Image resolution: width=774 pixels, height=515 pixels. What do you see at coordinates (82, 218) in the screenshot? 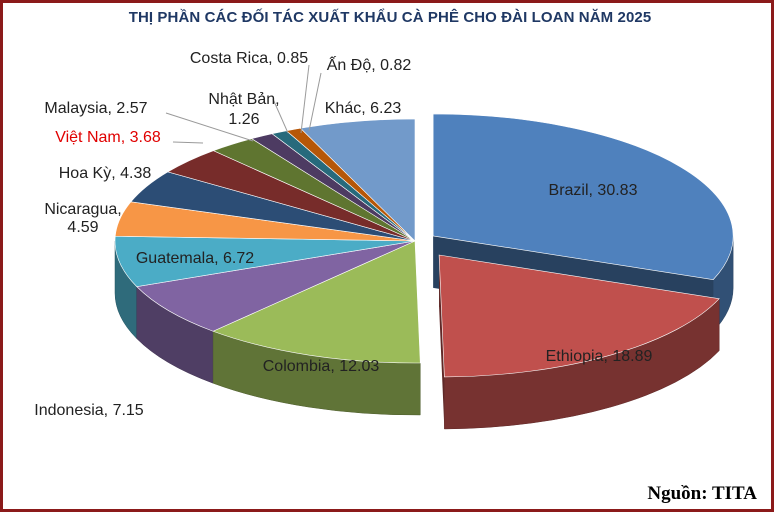
I see `data-label-nicaragua: Nicaragua, 4.59` at bounding box center [82, 218].